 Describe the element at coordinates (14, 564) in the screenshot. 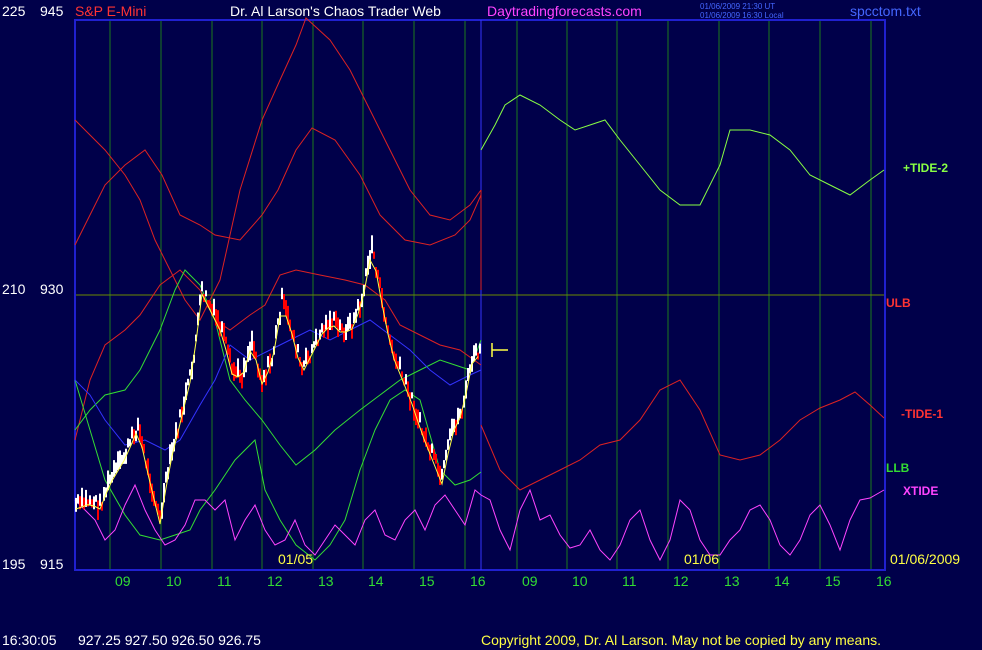

I see `left-axis-bottom-label: 195` at that location.